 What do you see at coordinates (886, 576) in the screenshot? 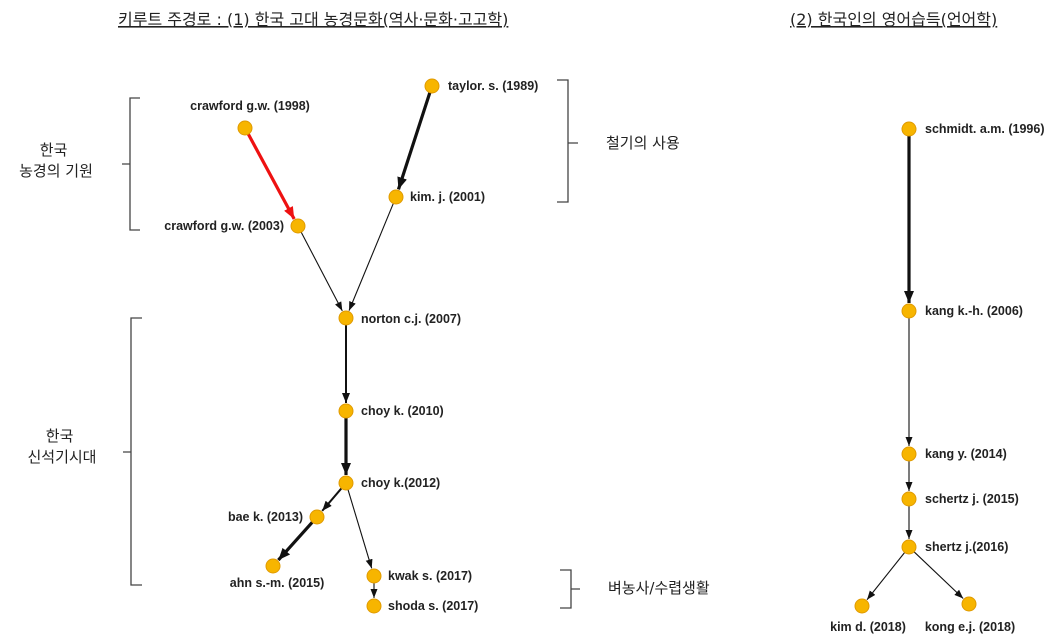
I see `edge-m5-m6` at bounding box center [886, 576].